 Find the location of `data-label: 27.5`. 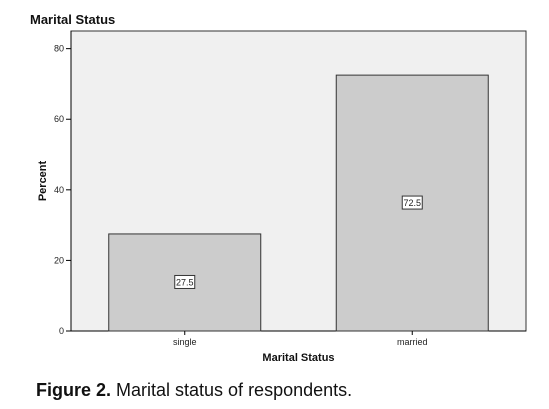

data-label: 27.5 is located at coordinates (185, 282).